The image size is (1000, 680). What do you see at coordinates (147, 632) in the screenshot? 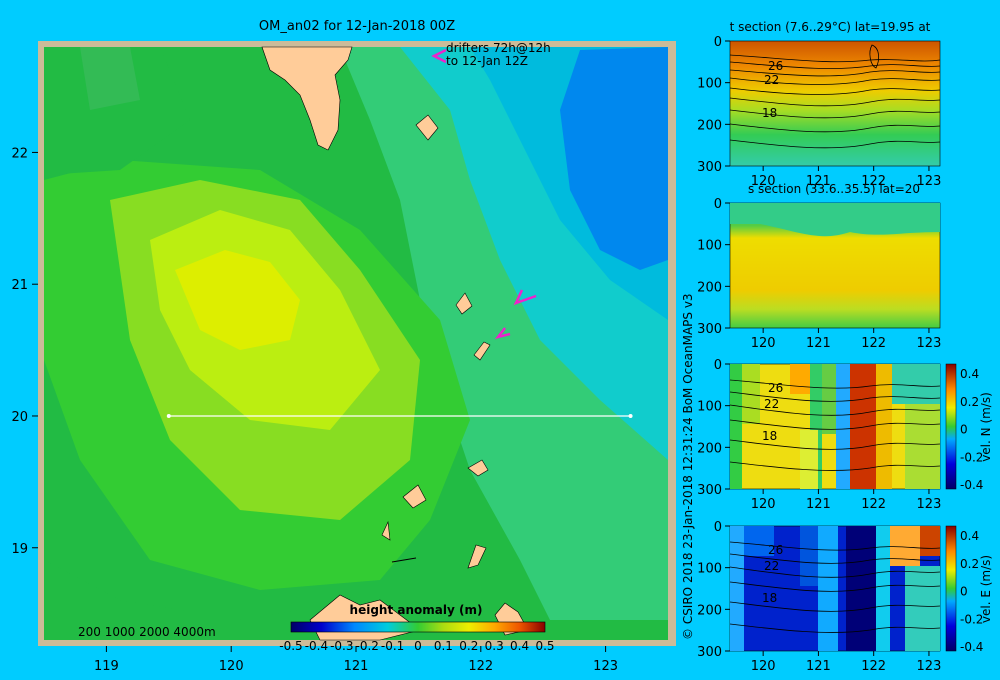
I see `depth-legend: 200 1000 2000 4000m` at bounding box center [147, 632].